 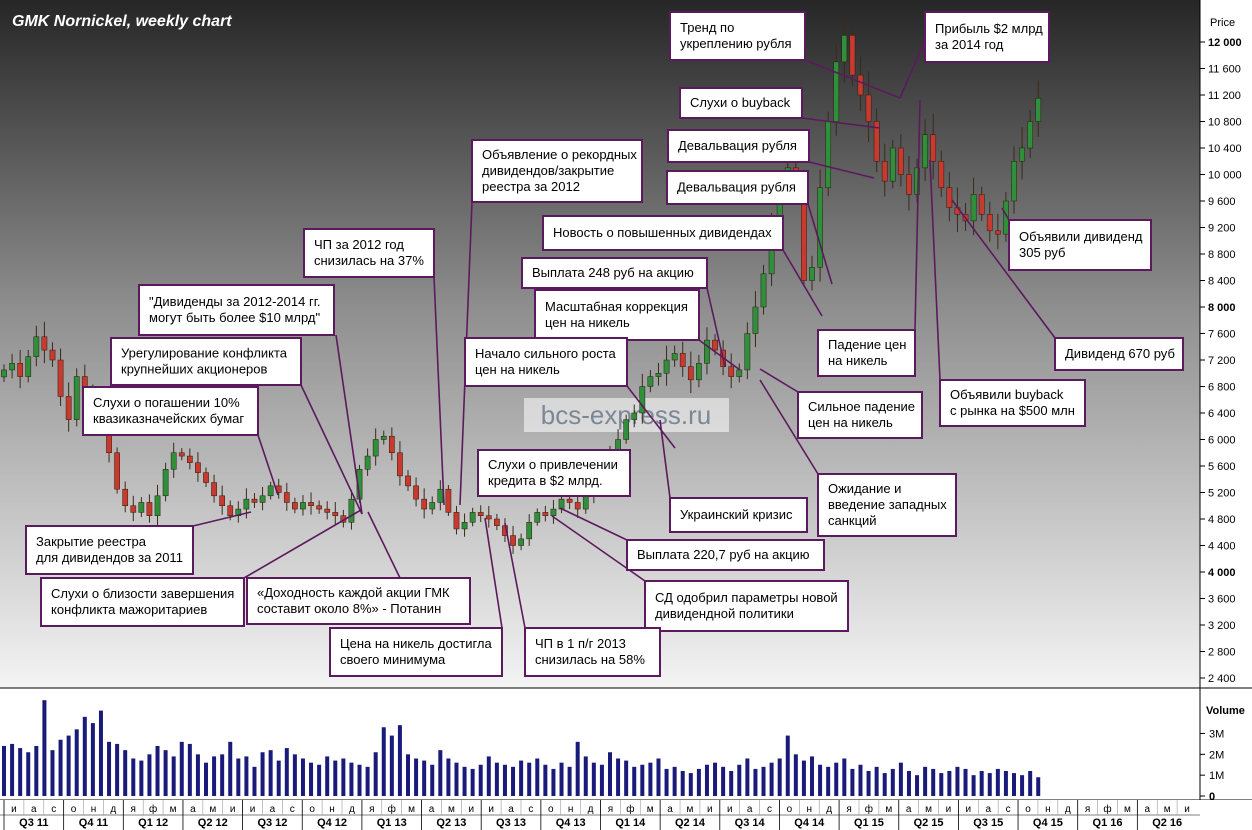 I want to click on annotation-text: введение западных, so click(x=887, y=504).